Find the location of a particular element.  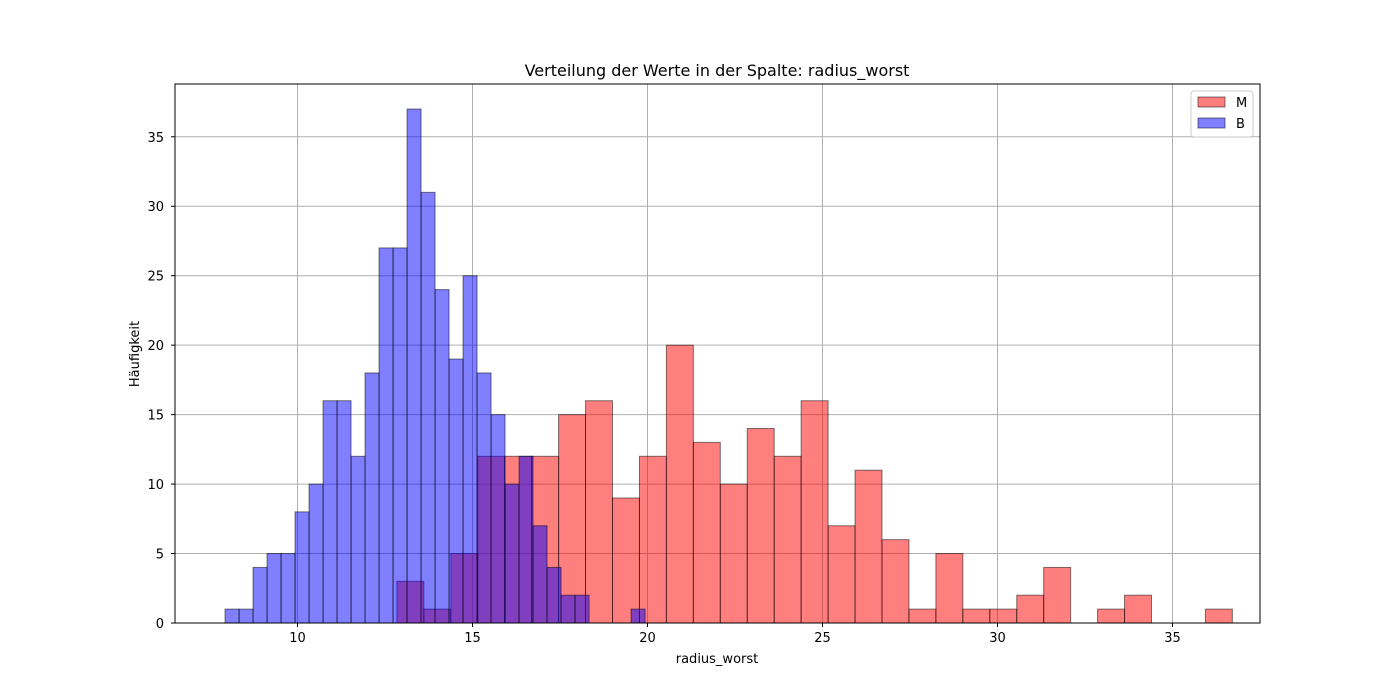

x-tick-label: 15 is located at coordinates (472, 638).